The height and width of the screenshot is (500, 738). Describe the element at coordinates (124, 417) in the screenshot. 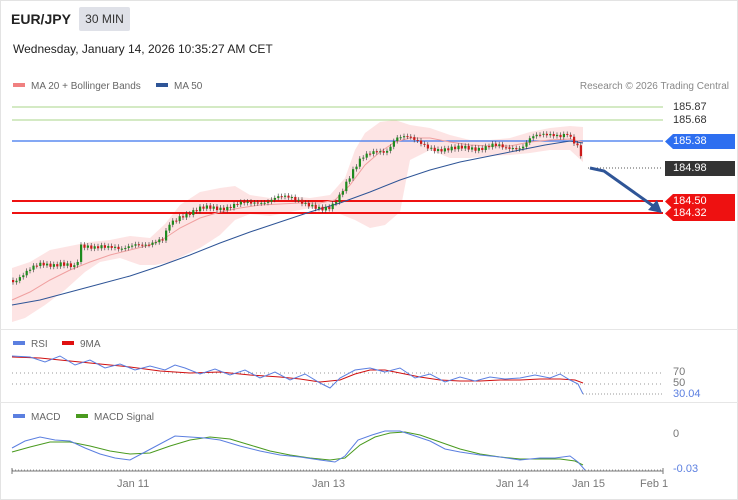

I see `legend-label-macd-signal: MACD Signal` at that location.